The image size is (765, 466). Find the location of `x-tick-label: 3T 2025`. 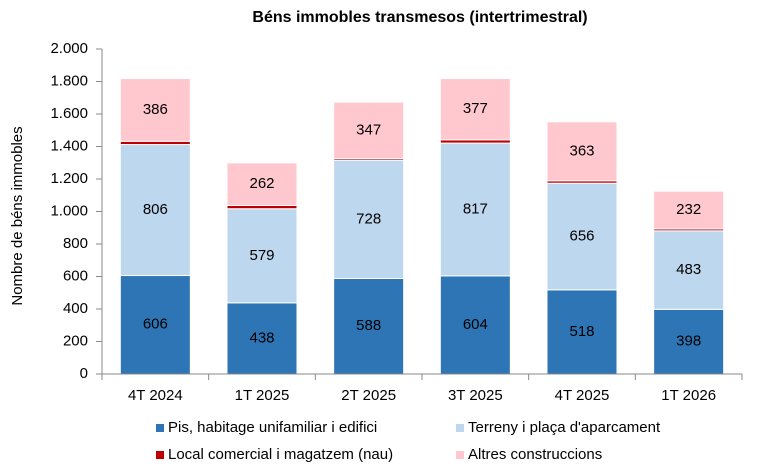

x-tick-label: 3T 2025 is located at coordinates (475, 395).